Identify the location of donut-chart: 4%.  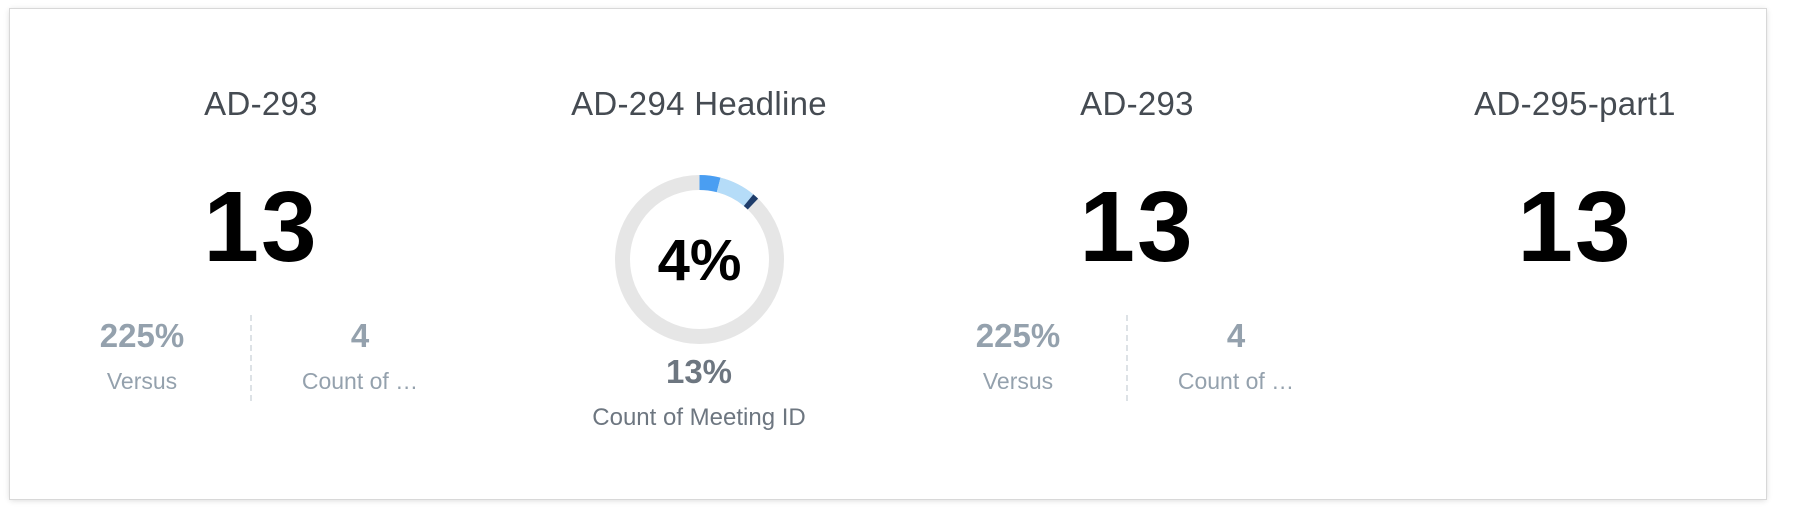
(699, 259).